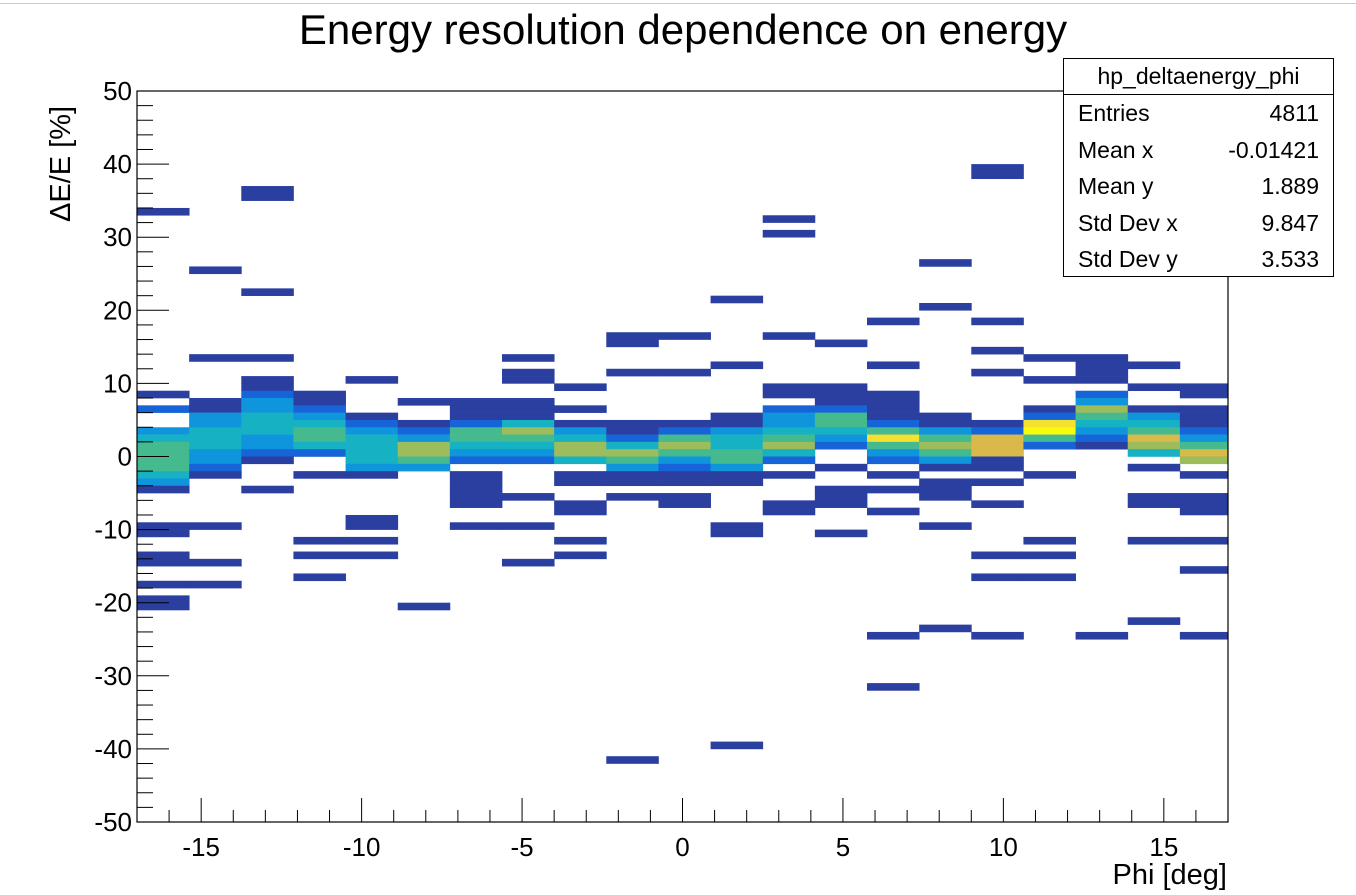 The width and height of the screenshot is (1356, 895). What do you see at coordinates (1128, 259) in the screenshot?
I see `stats-label: Std Dev y` at bounding box center [1128, 259].